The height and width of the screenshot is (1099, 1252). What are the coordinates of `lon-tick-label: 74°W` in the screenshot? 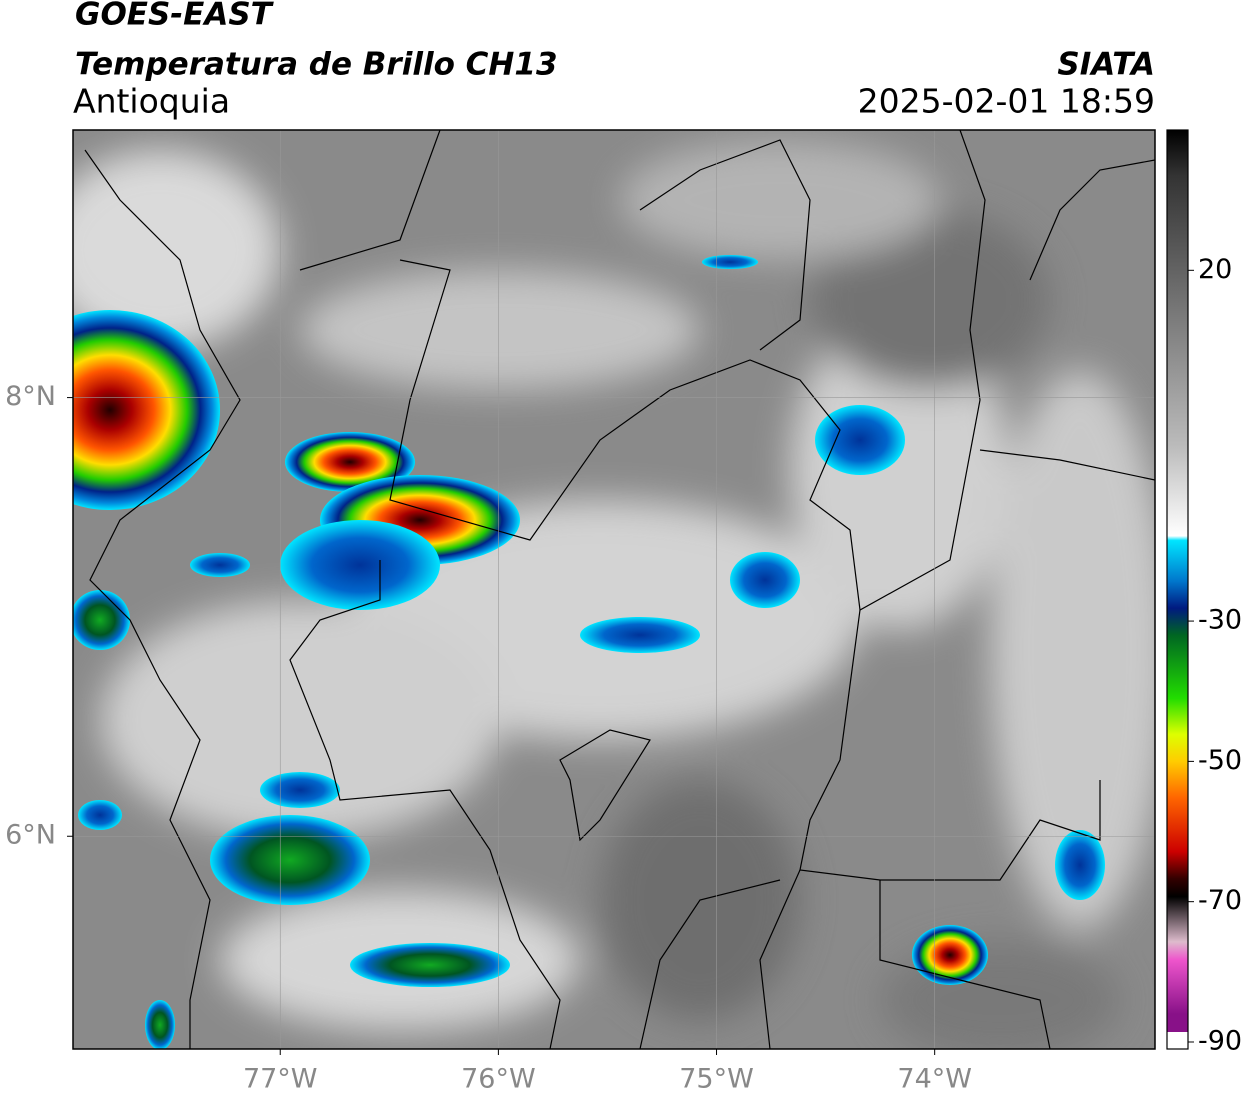 It's located at (934, 1079).